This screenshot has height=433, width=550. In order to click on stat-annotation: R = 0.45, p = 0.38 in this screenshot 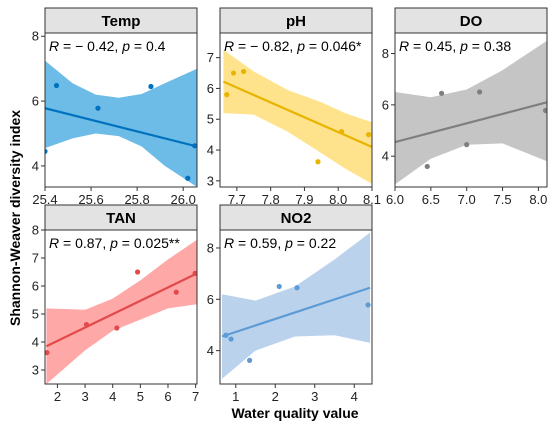, I will do `click(455, 46)`.